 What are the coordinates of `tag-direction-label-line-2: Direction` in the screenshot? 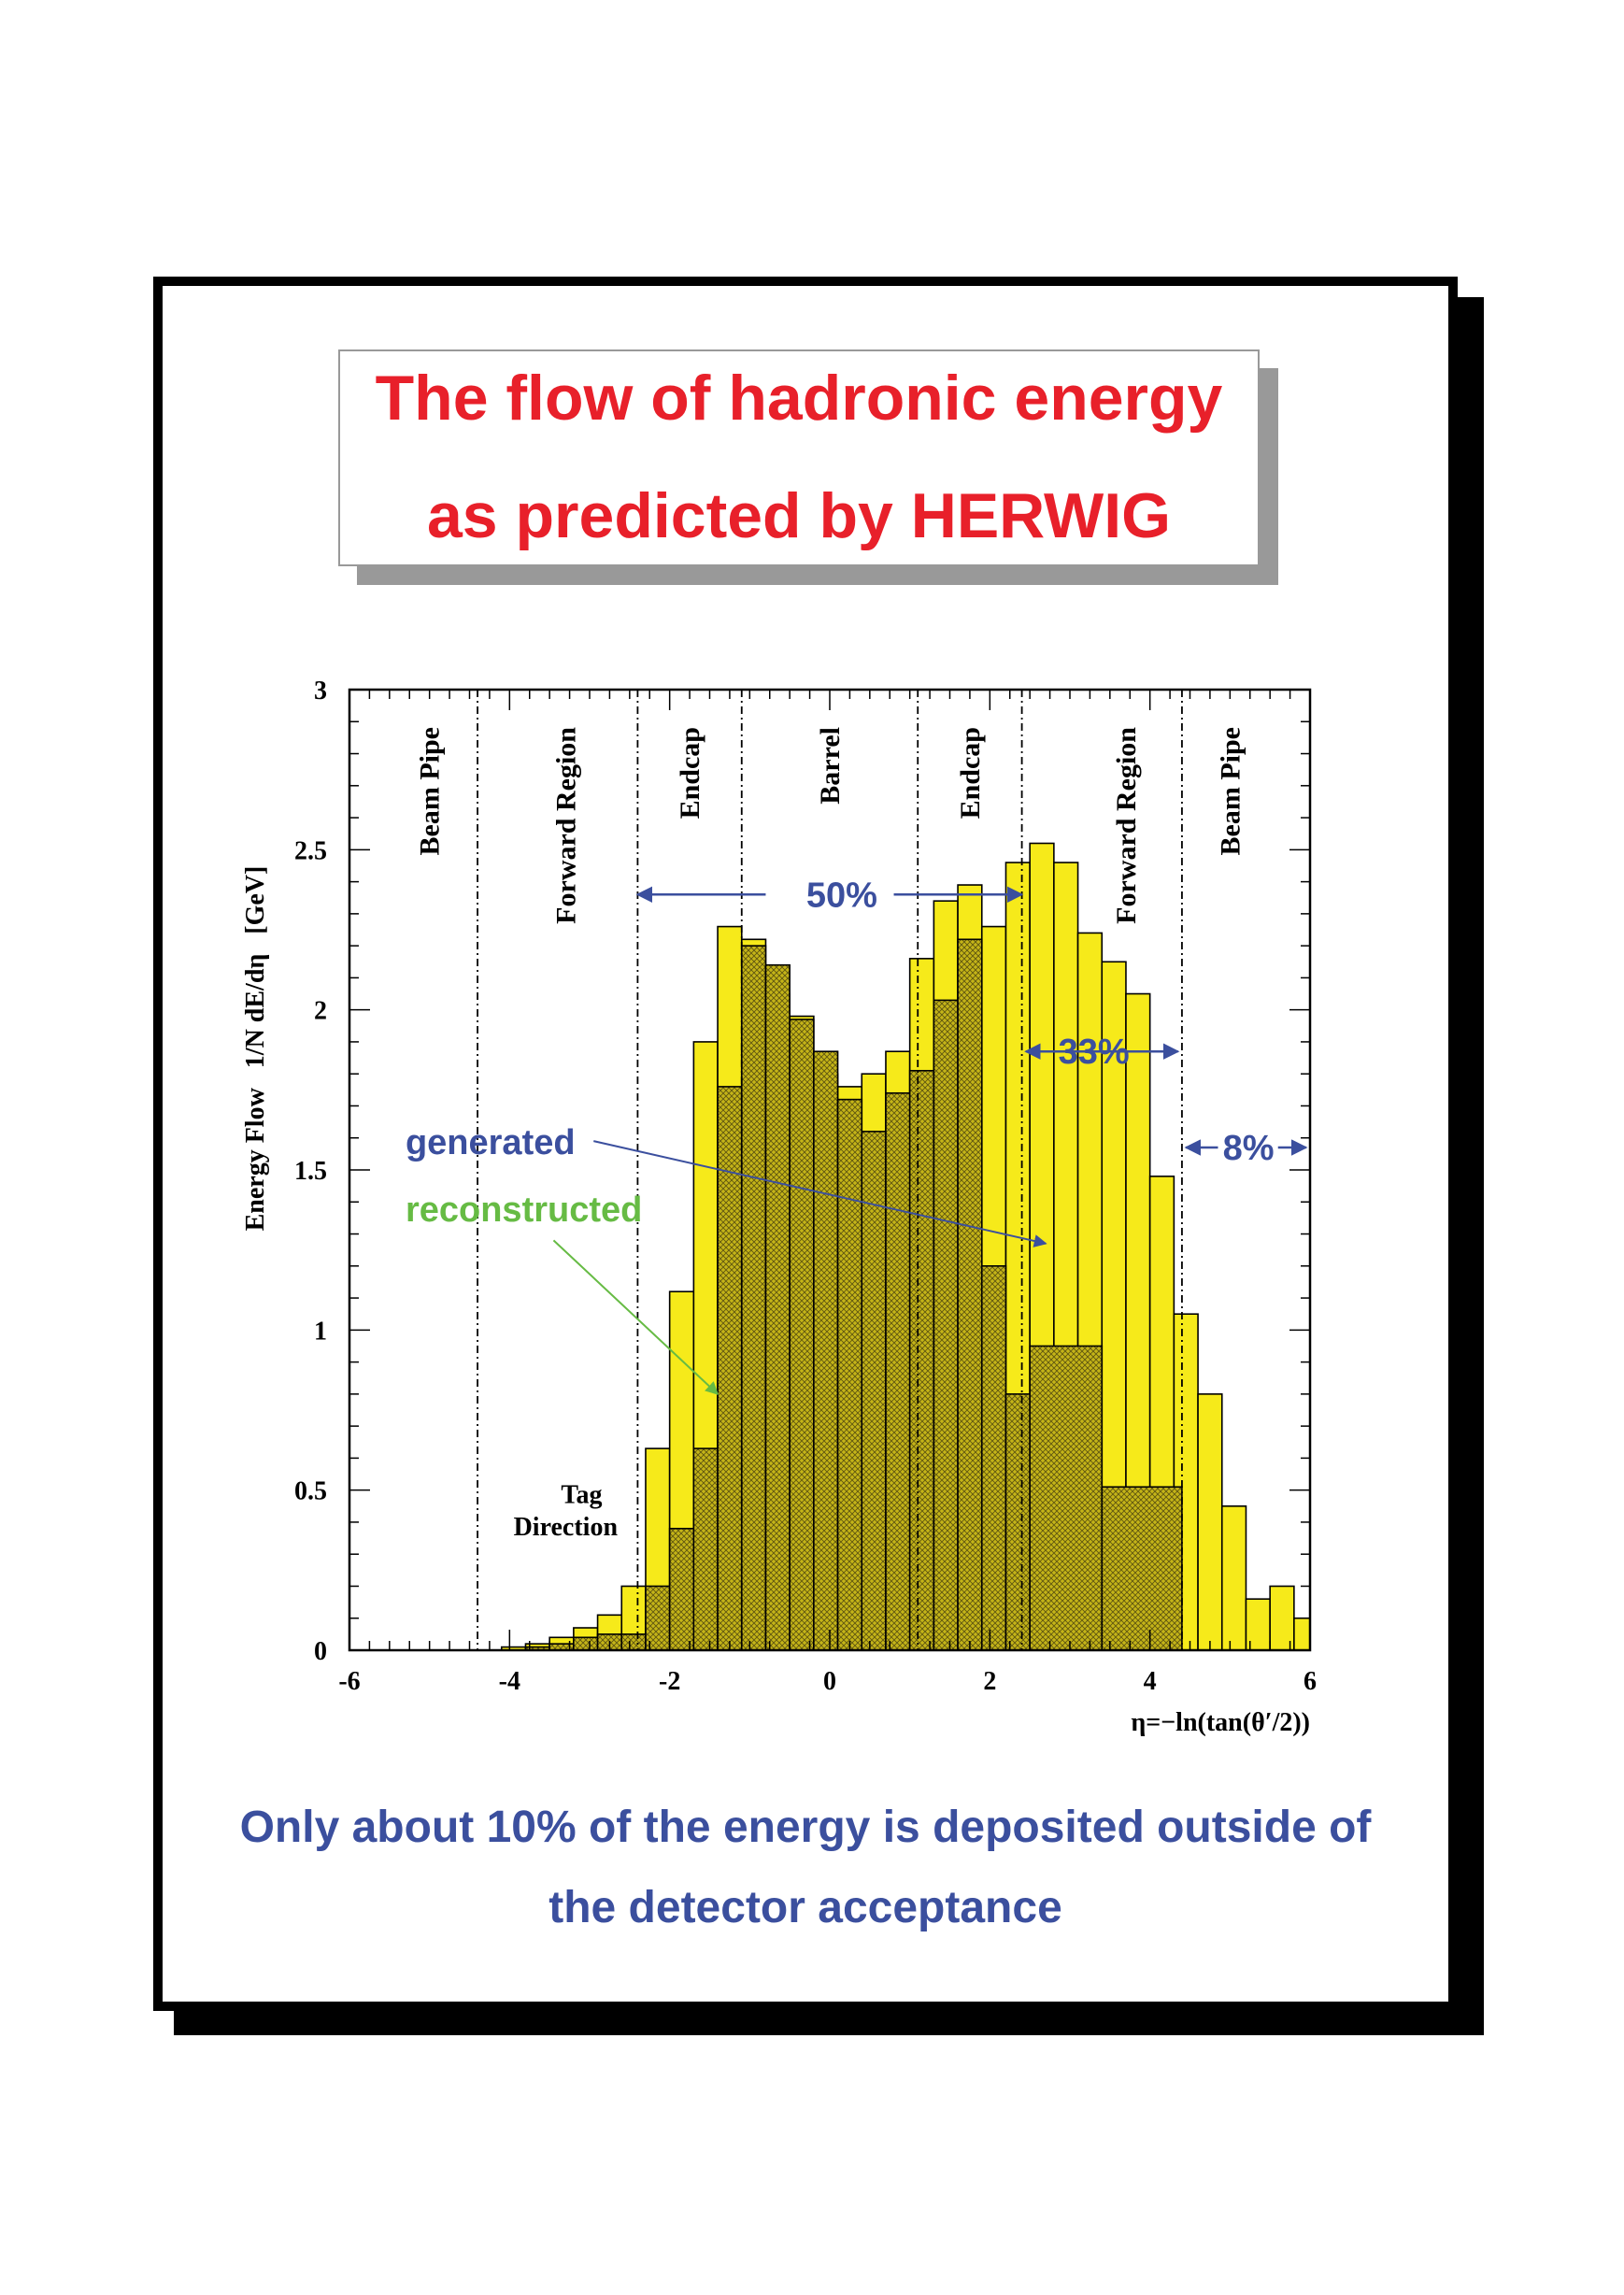 It's located at (566, 1527).